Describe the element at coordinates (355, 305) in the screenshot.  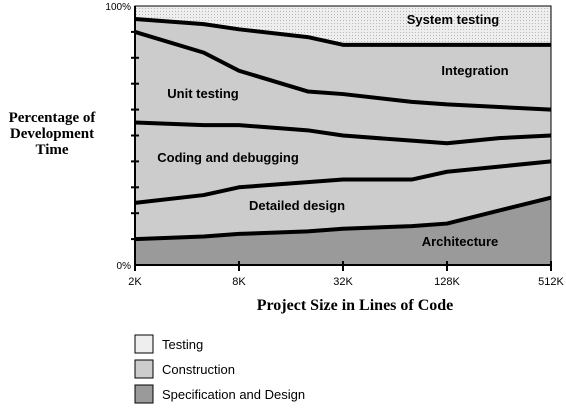
I see `x-axis-title: Project Size in Lines of Code` at that location.